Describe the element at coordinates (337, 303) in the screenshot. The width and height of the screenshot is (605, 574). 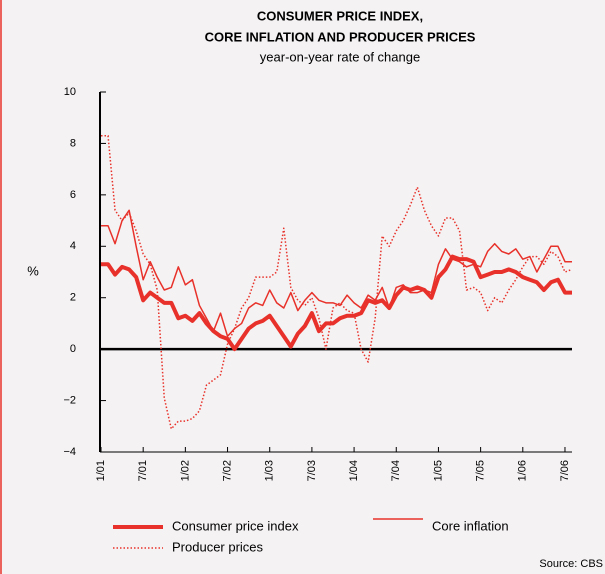
I see `series-line` at that location.